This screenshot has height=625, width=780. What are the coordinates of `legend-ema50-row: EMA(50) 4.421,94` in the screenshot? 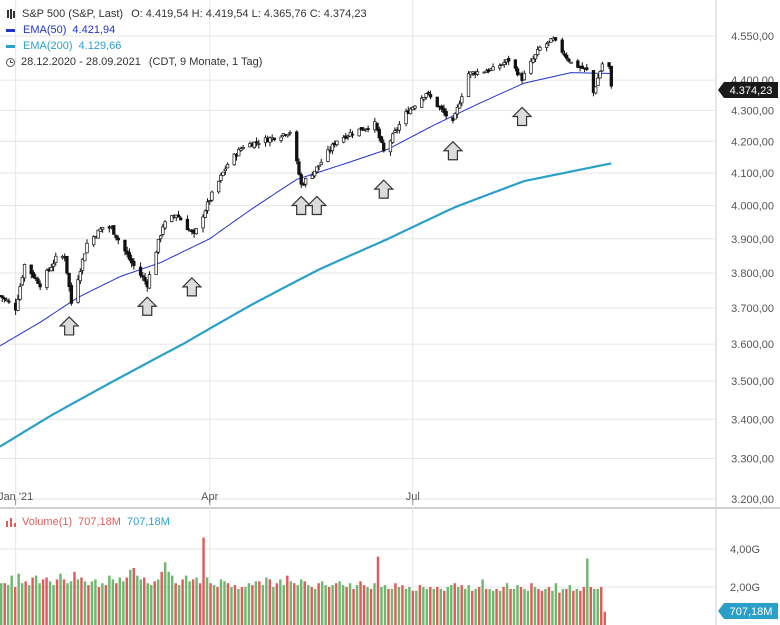 It's located at (186, 30).